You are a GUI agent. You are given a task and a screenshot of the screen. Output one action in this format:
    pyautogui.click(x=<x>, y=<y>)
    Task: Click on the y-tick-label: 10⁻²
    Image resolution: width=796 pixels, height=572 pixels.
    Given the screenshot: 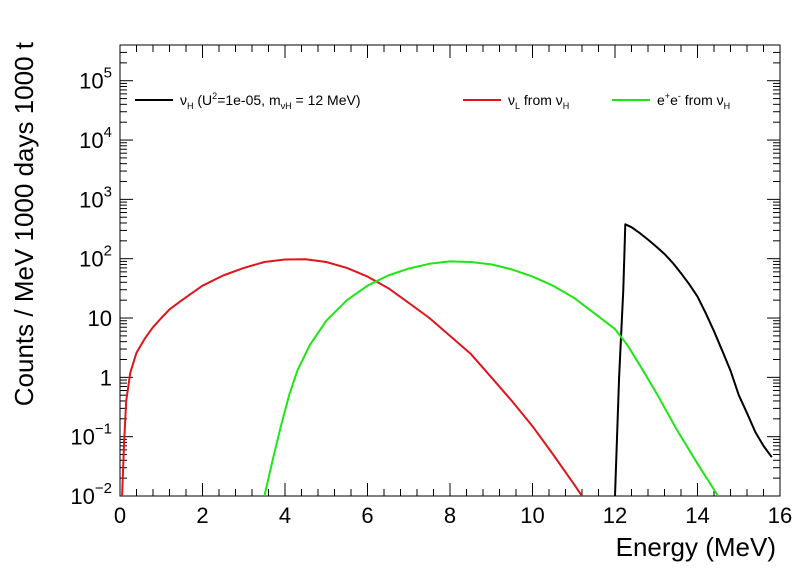 What is the action you would take?
    pyautogui.click(x=91, y=494)
    